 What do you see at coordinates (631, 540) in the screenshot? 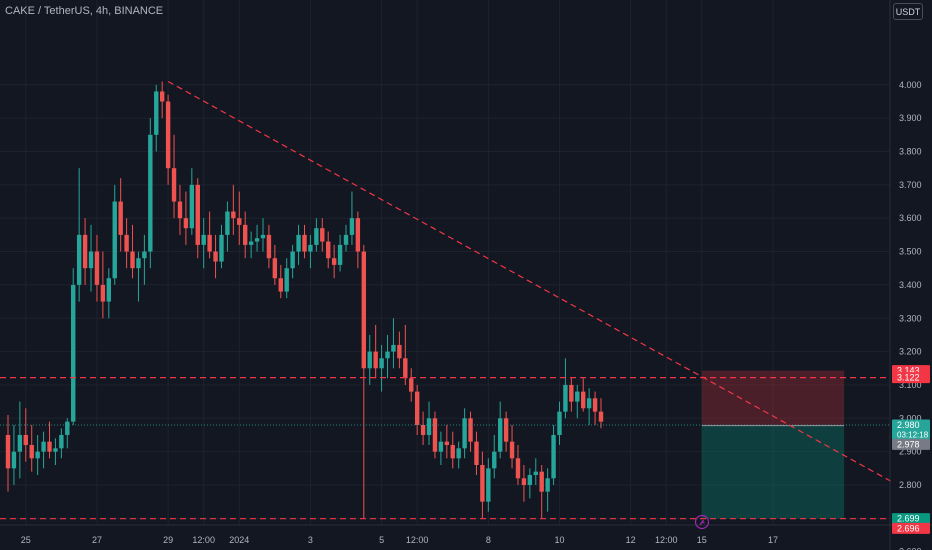
I see `time-axis-tick-label: 12` at bounding box center [631, 540].